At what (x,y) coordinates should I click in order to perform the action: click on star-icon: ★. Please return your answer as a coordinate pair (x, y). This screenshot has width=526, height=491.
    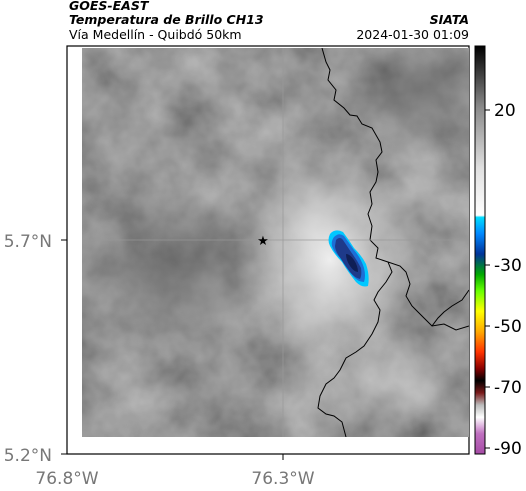
    Looking at the image, I should click on (263, 241).